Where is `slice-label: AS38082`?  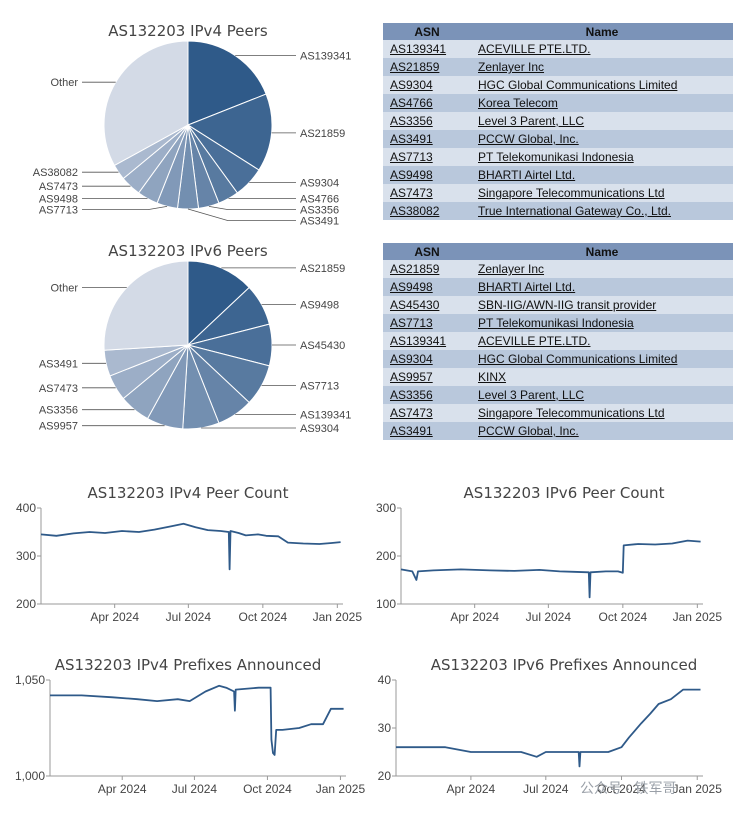 slice-label: AS38082 is located at coordinates (55, 173).